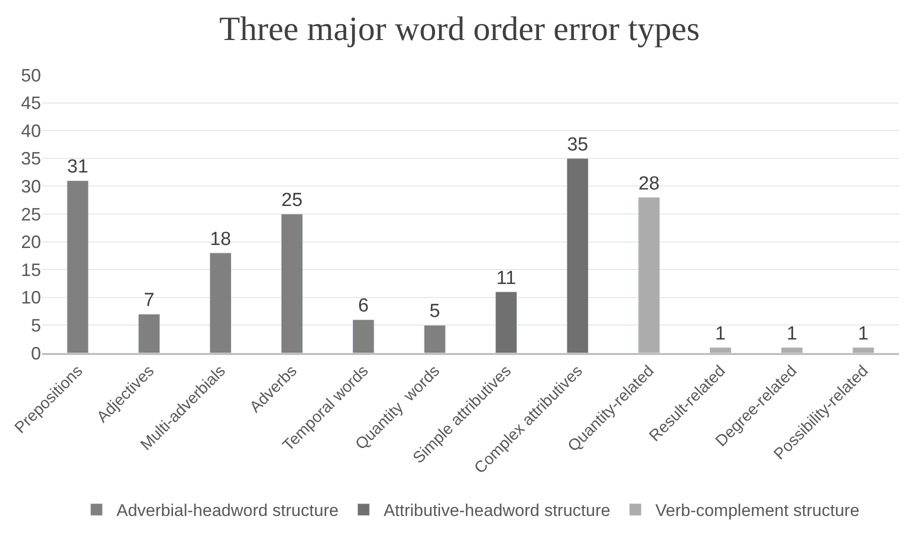  What do you see at coordinates (77, 167) in the screenshot?
I see `data-label: 31` at bounding box center [77, 167].